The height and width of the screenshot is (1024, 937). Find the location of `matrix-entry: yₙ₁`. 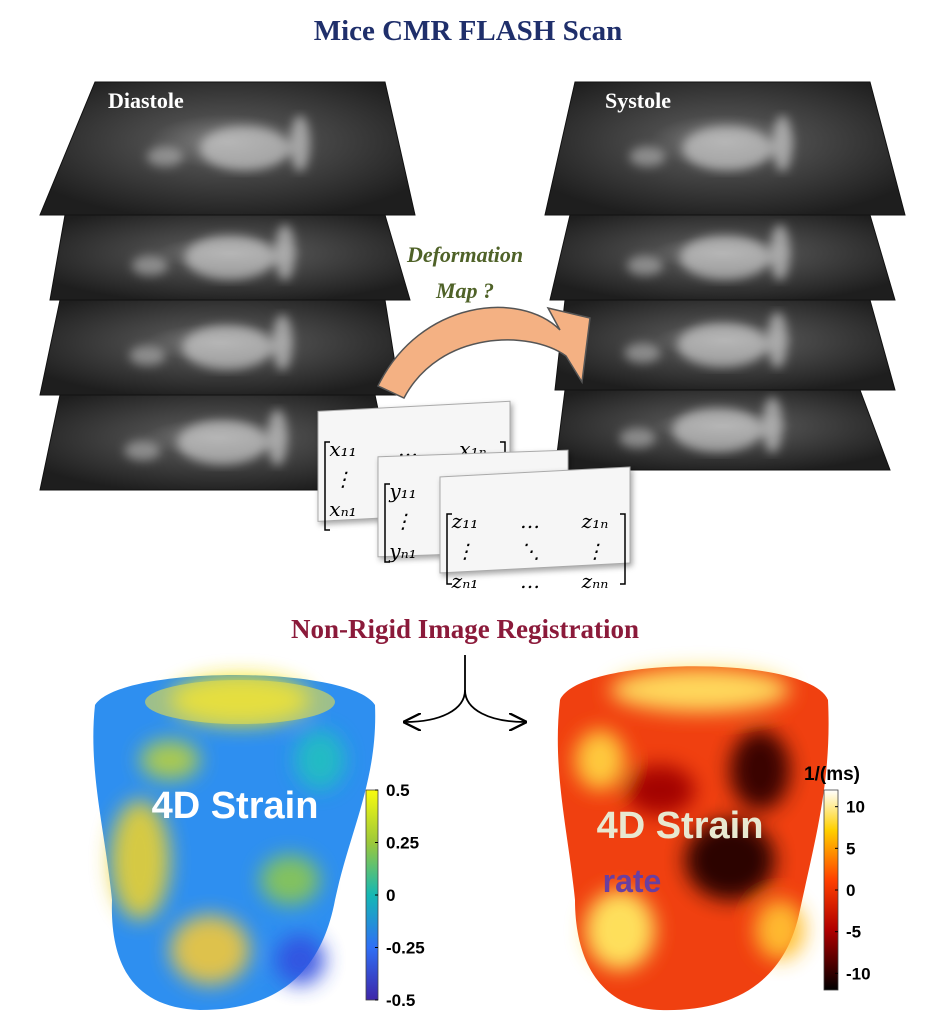

matrix-entry: yₙ₁ is located at coordinates (402, 551).